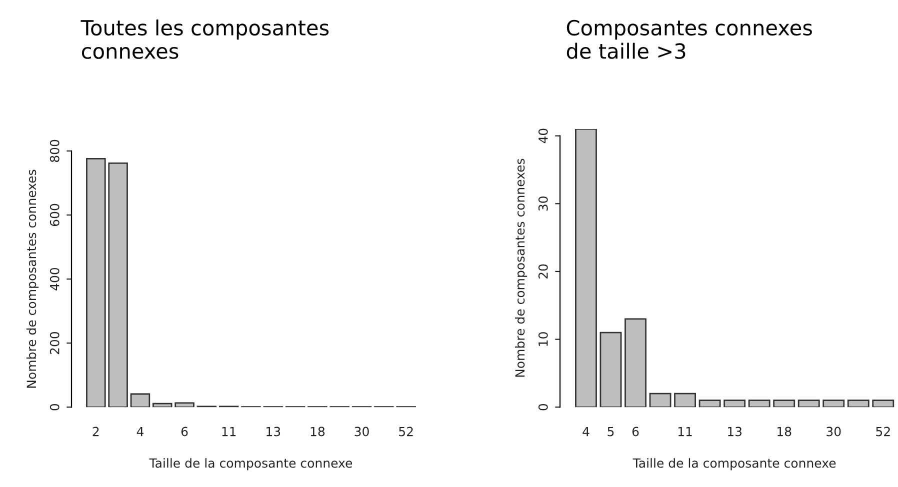 The height and width of the screenshot is (487, 898). Describe the element at coordinates (543, 136) in the screenshot. I see `y-tick-label: 40` at that location.